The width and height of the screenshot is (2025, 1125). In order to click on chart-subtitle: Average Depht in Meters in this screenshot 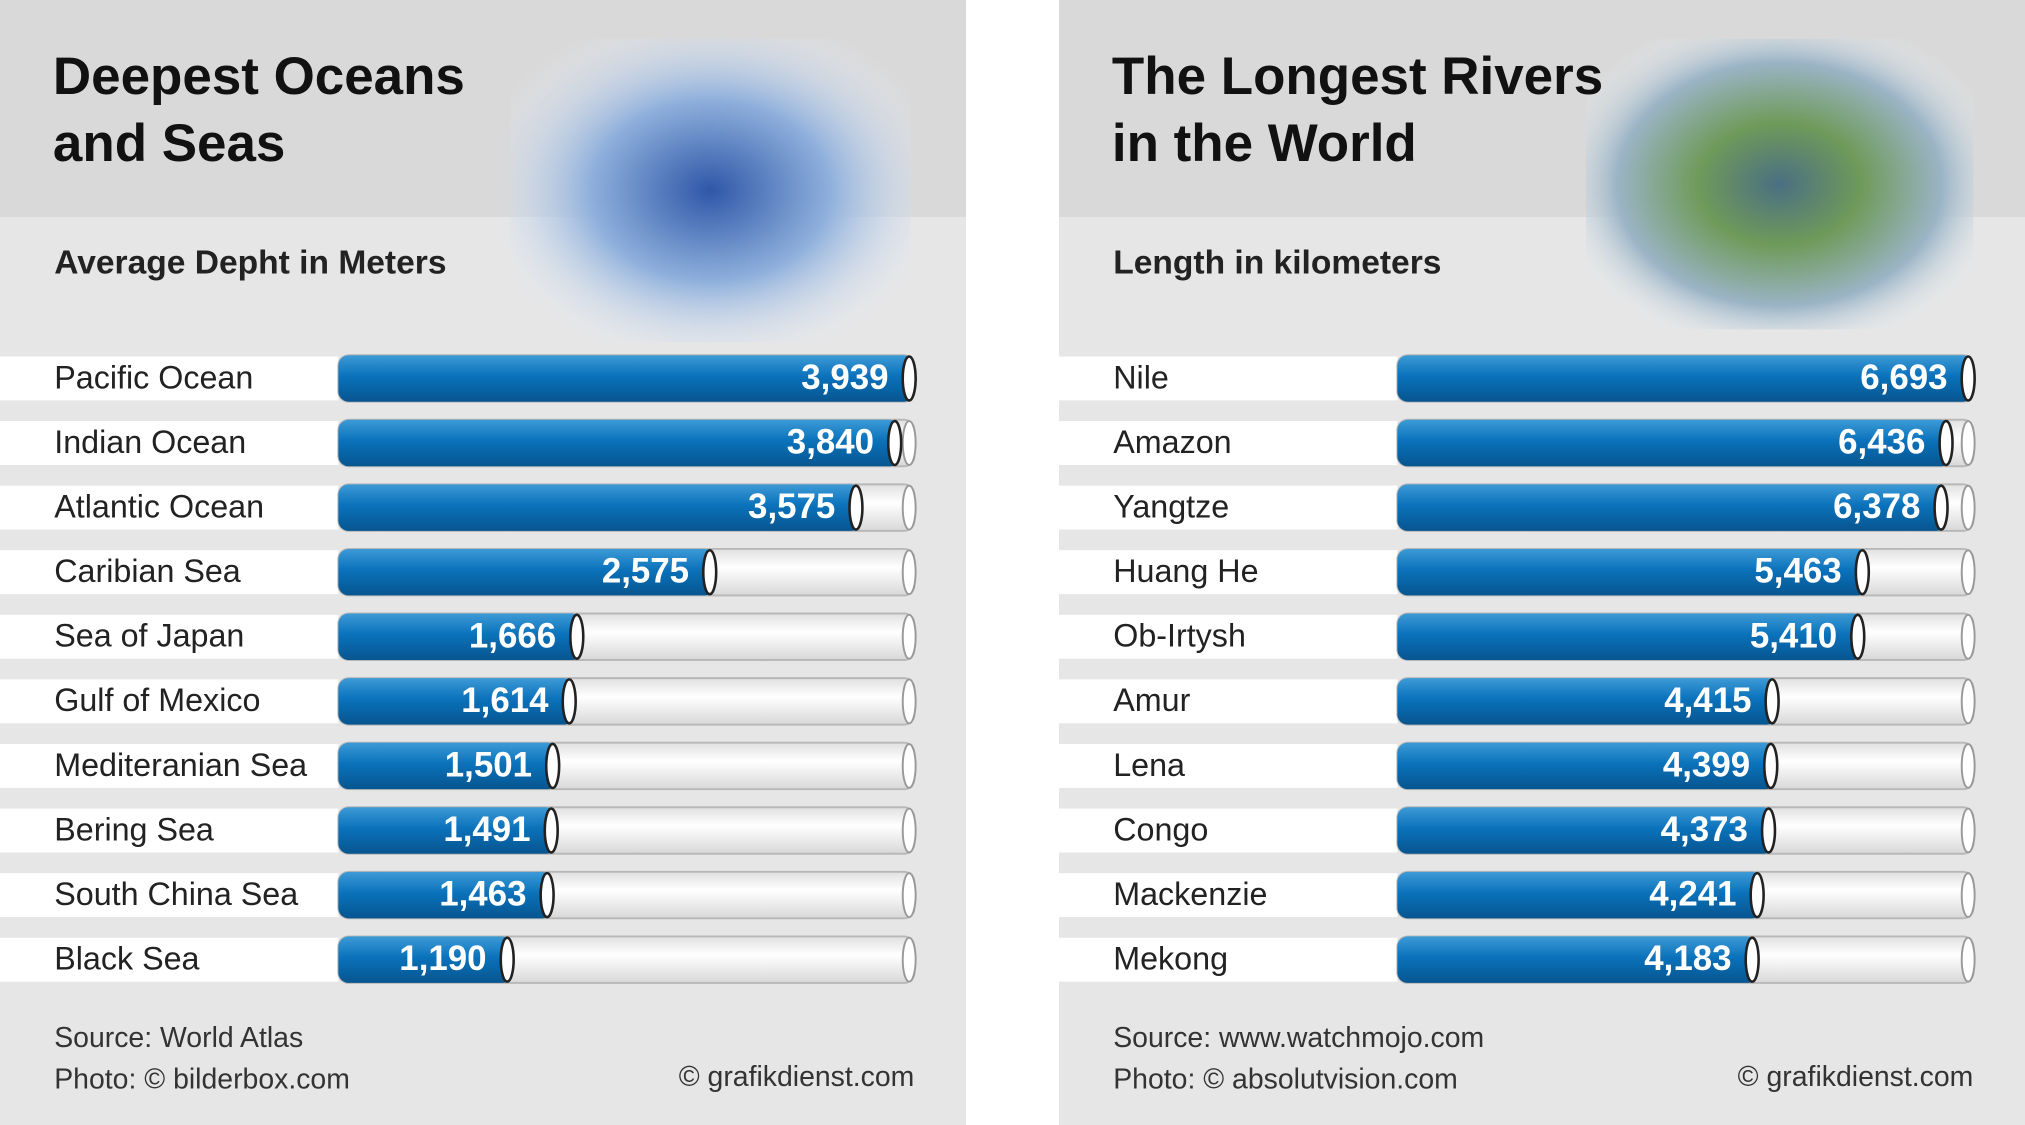, I will do `click(250, 263)`.